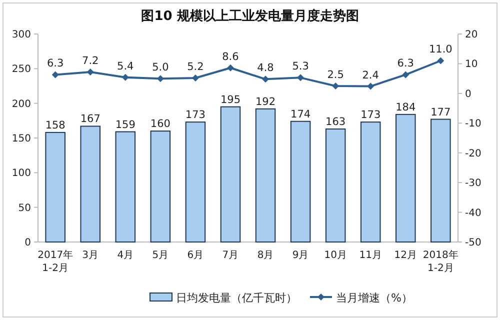 The image size is (500, 320). Describe the element at coordinates (300, 66) in the screenshot. I see `data-label: 5.3` at that location.